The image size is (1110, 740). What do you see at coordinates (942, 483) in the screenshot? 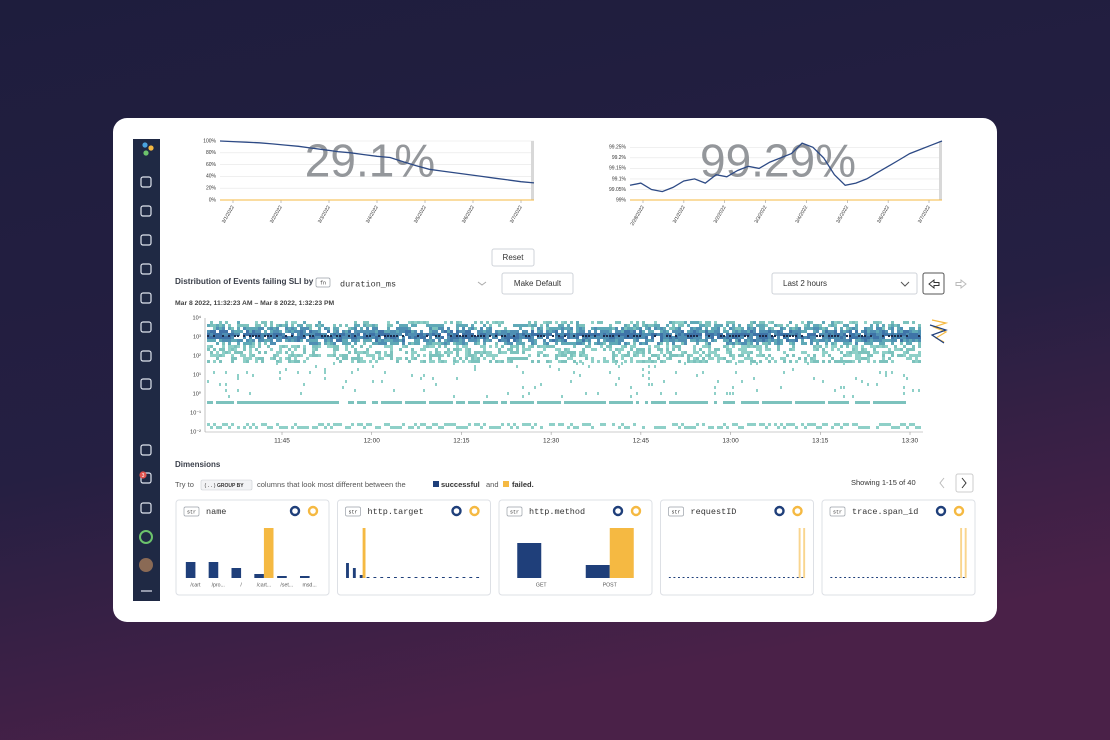
I see `page-prev` at bounding box center [942, 483].